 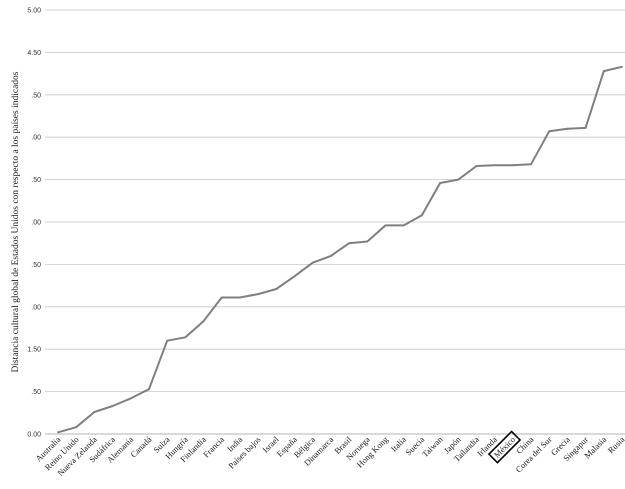 I want to click on y-tick-labels: 0.00 .50 1.50 .00 .50 .00 .50 .00 .50 4.50 5.00, so click(x=34, y=223).